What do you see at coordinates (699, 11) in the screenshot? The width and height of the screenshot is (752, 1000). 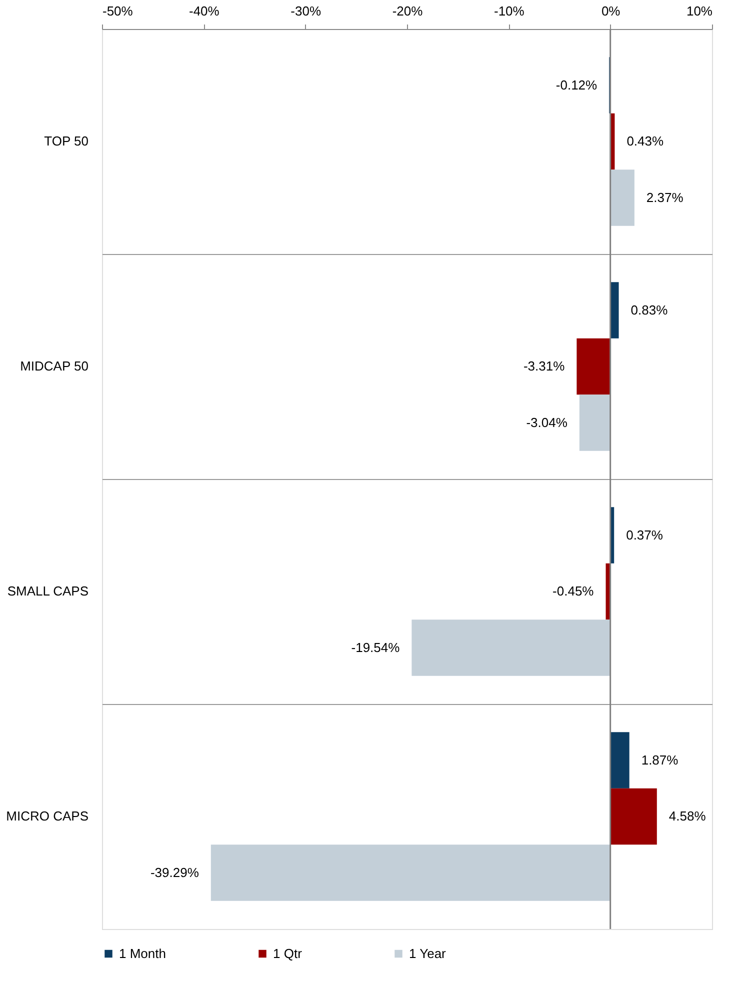 I see `x-tick-label: 10%` at bounding box center [699, 11].